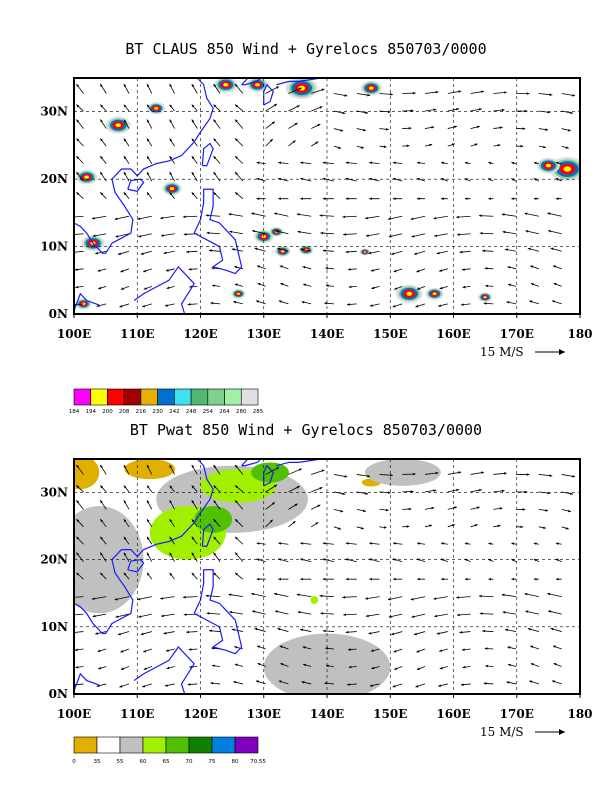 The image size is (612, 792). I want to click on x-tick-label: 130E, so click(264, 714).